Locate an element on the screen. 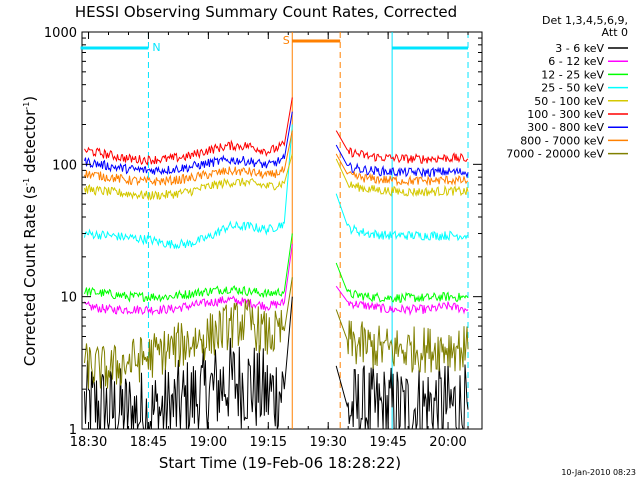  legend-label: 50 - 100 keV is located at coordinates (569, 101).